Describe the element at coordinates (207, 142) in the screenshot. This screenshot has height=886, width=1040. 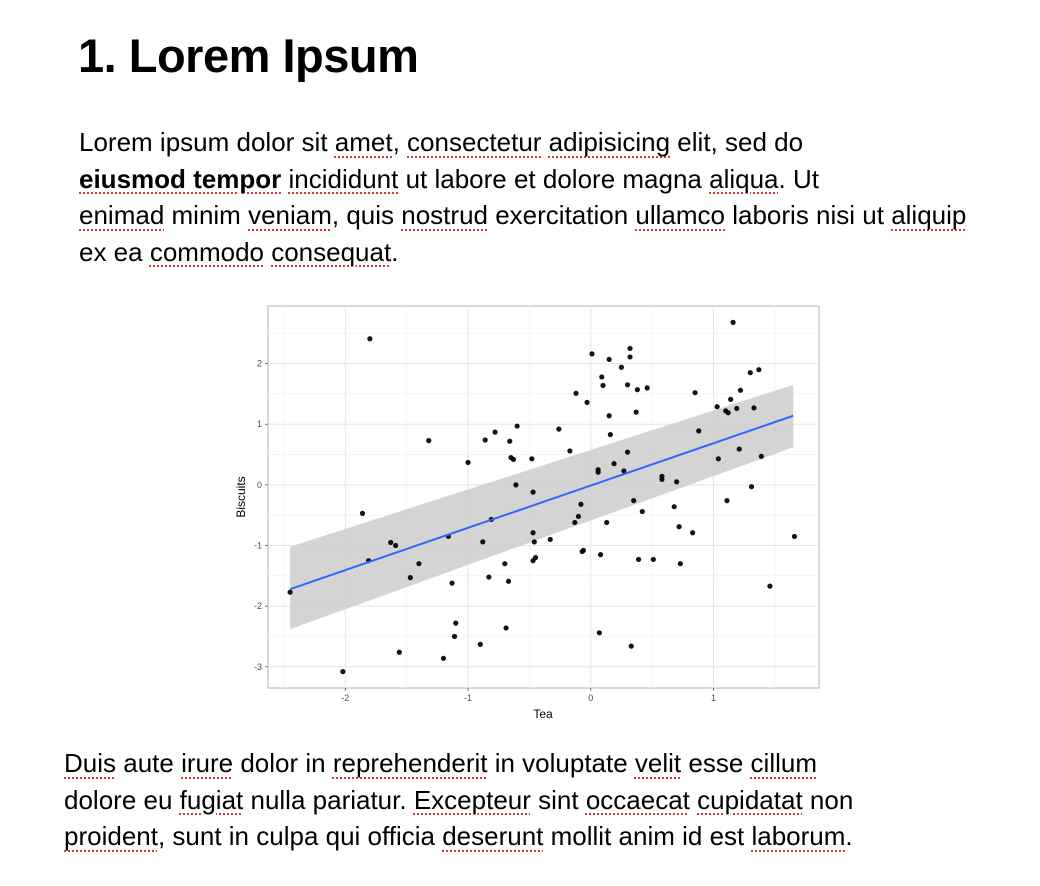
I see `text-run: Lorem ipsum dolor sit` at that location.